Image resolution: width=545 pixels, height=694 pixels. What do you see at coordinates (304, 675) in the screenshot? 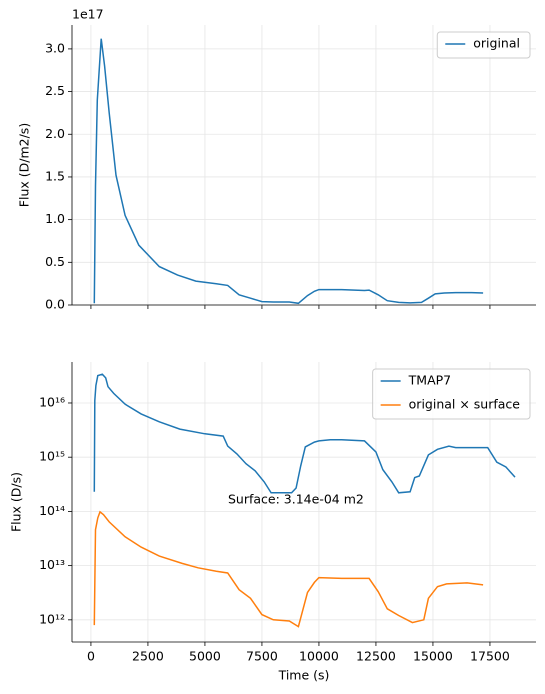
I see `x-axis-label: Time (s)` at bounding box center [304, 675].